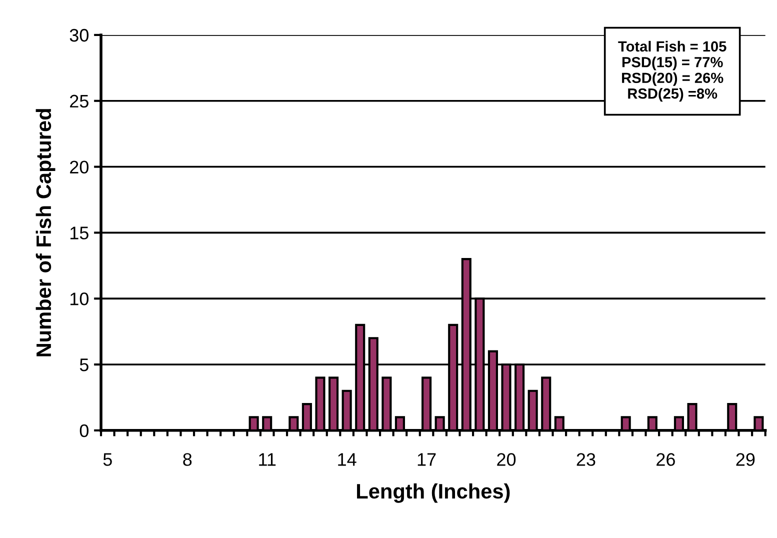 The width and height of the screenshot is (777, 538). What do you see at coordinates (187, 459) in the screenshot?
I see `x-tick-label: 8` at bounding box center [187, 459].